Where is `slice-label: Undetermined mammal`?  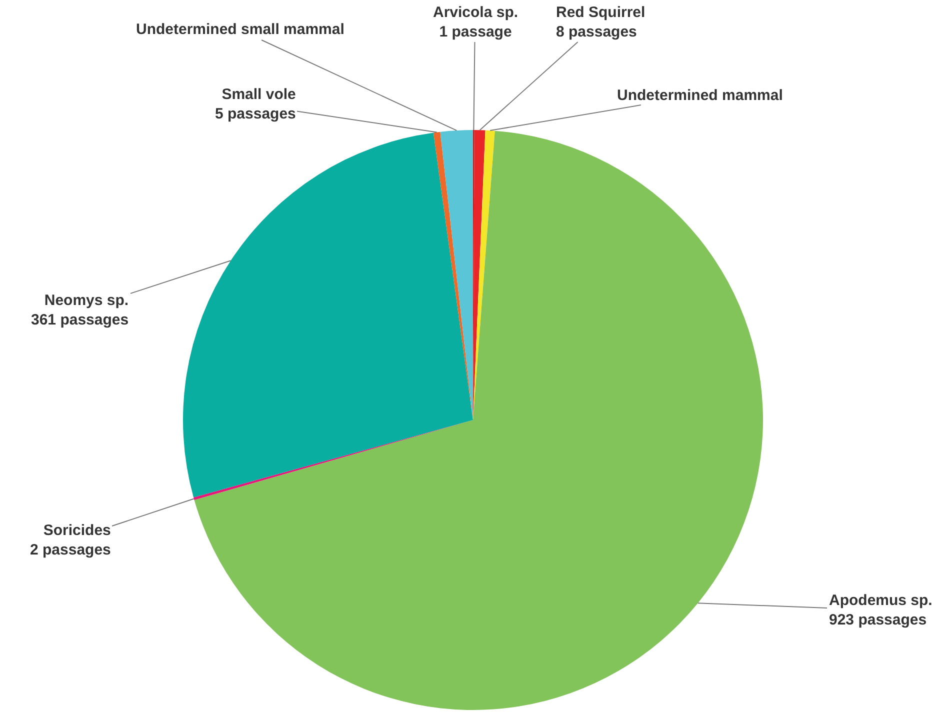 slice-label: Undetermined mammal is located at coordinates (700, 95).